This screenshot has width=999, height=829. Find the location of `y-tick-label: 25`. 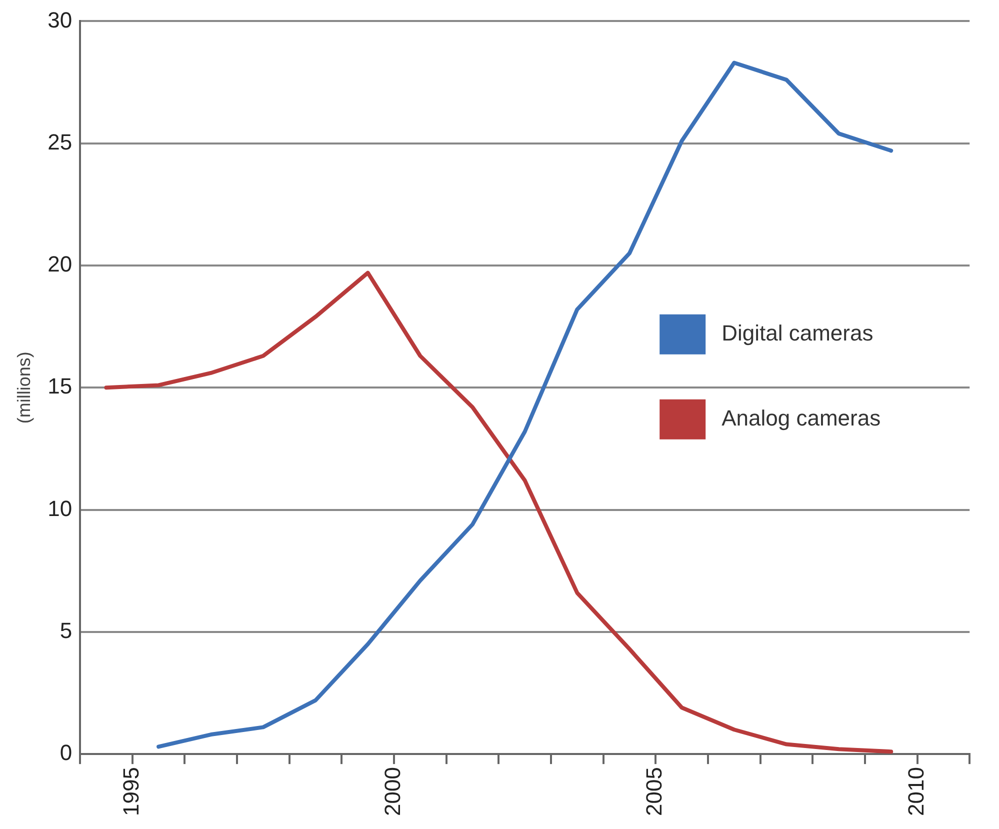

y-tick-label: 25 is located at coordinates (60, 141).